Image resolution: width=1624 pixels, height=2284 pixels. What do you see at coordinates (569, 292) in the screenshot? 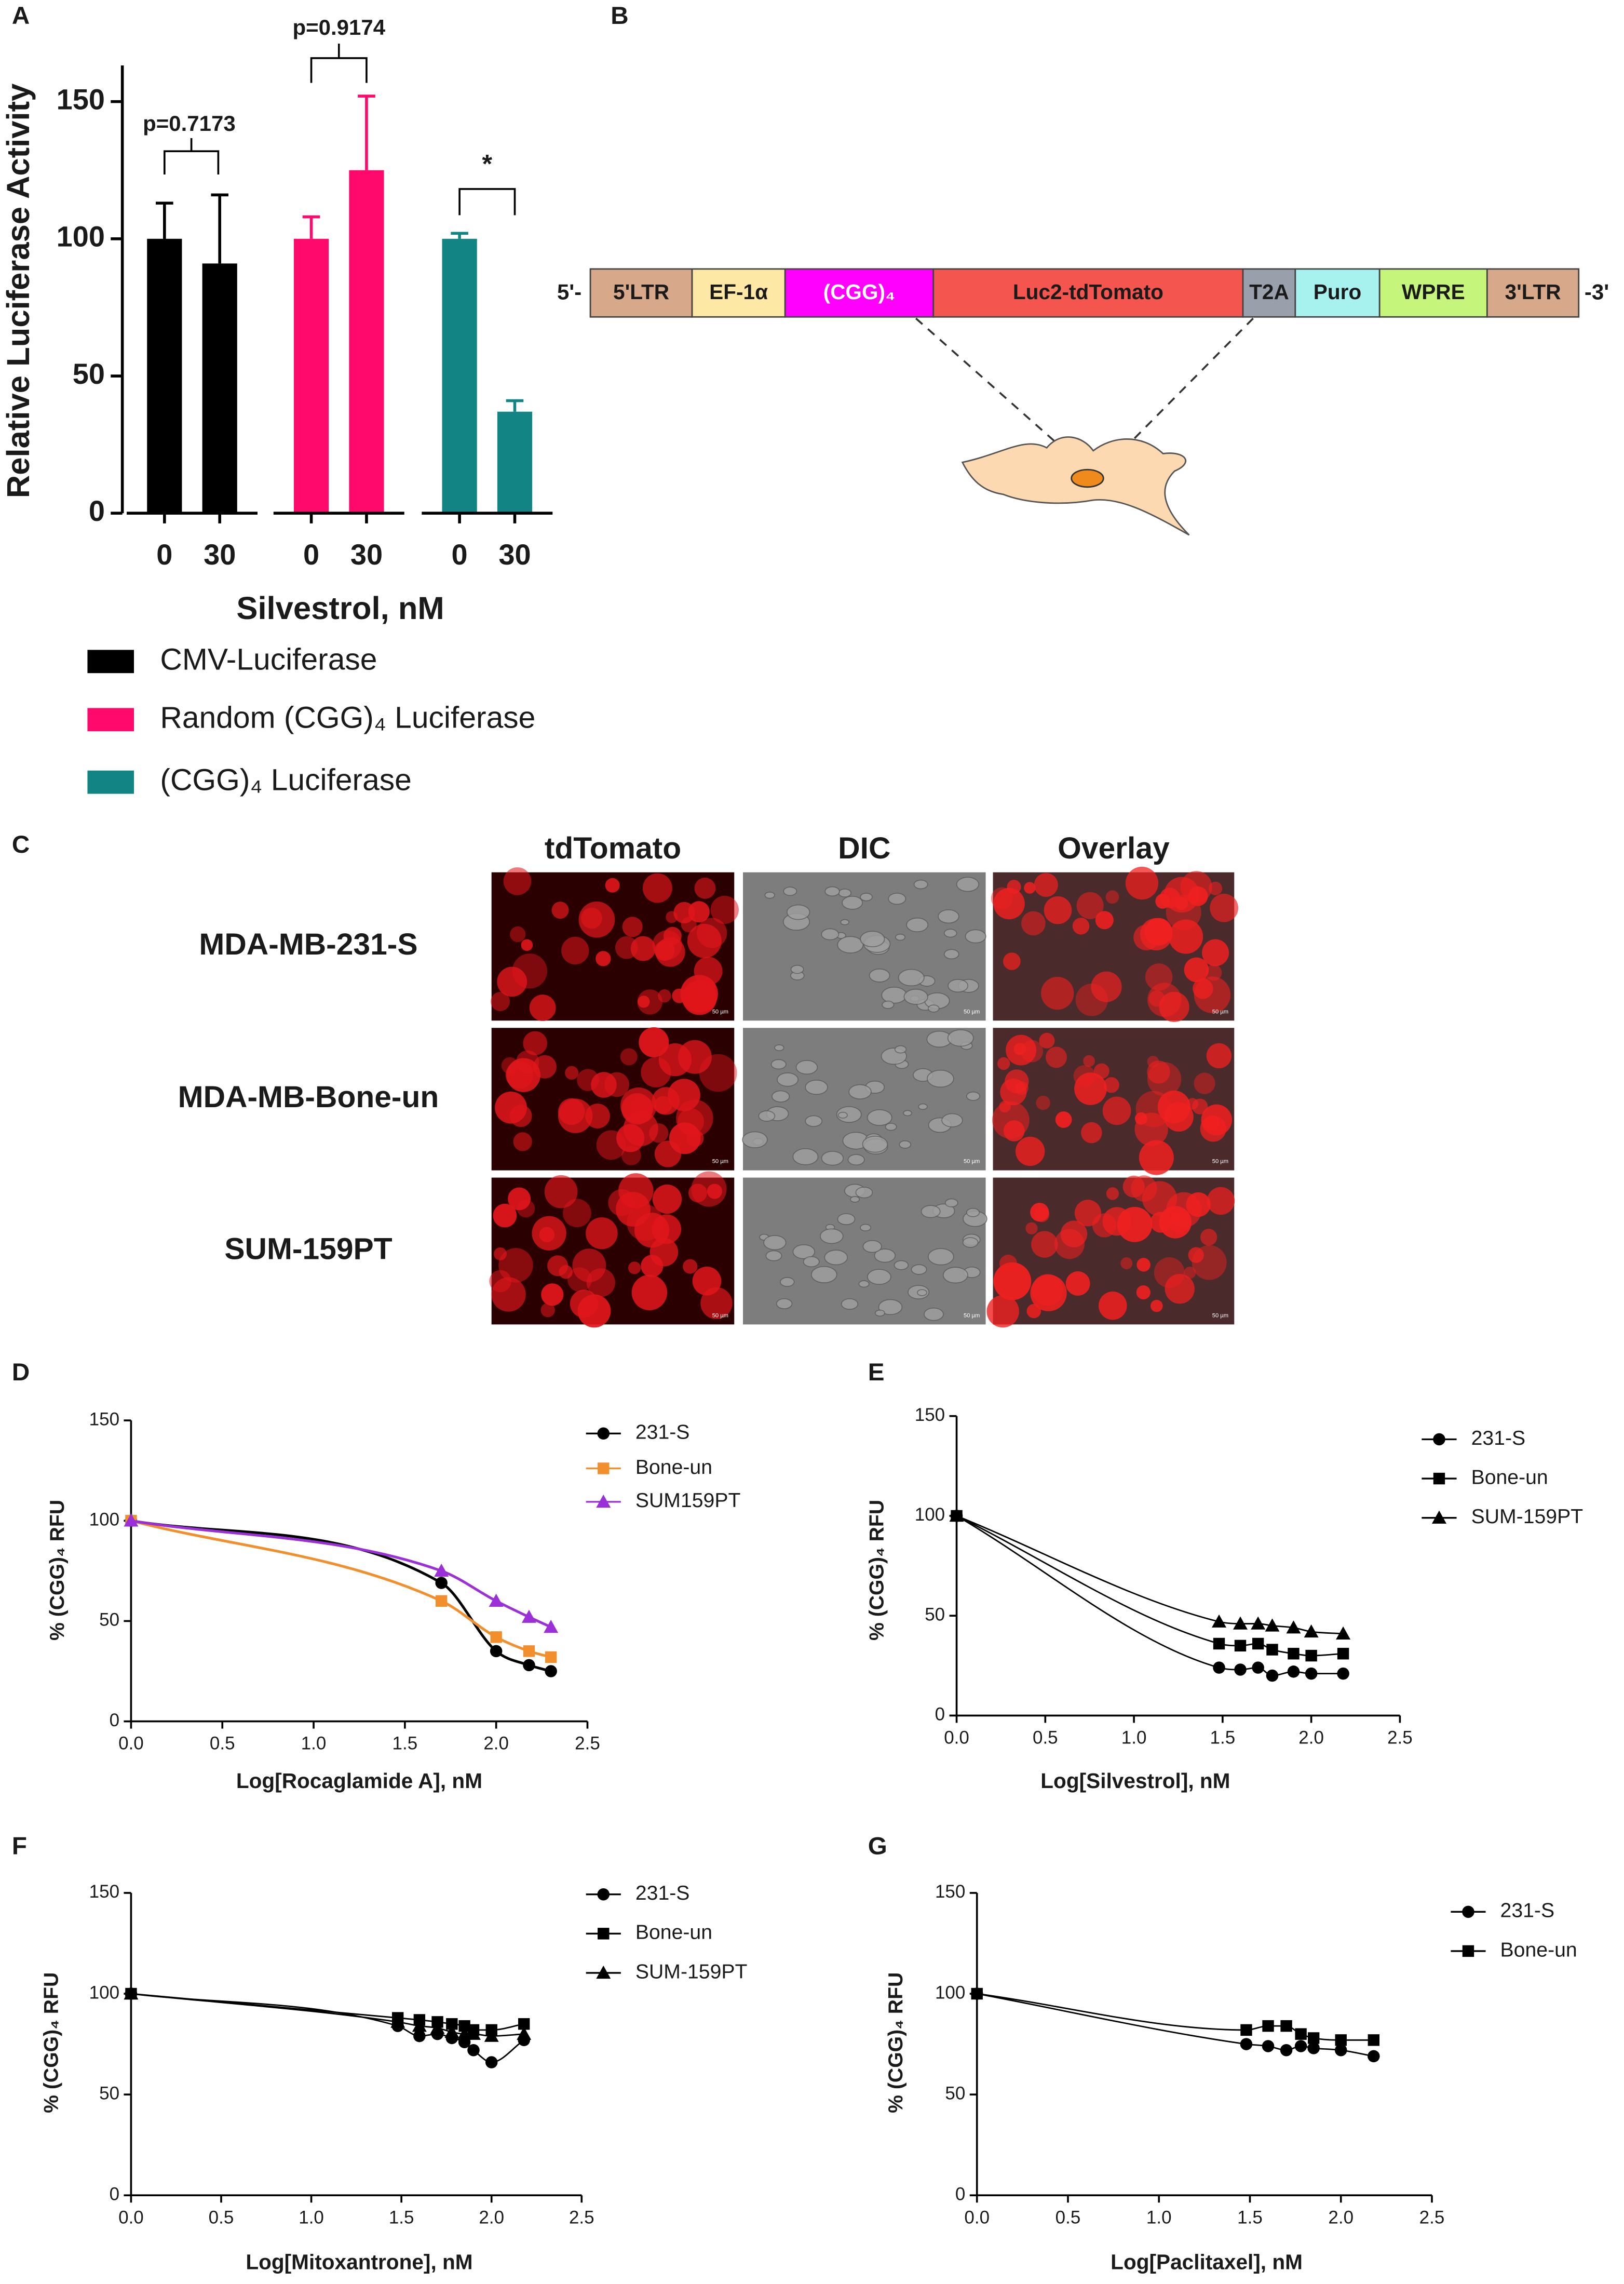
I see `construct-end: 5'-` at bounding box center [569, 292].